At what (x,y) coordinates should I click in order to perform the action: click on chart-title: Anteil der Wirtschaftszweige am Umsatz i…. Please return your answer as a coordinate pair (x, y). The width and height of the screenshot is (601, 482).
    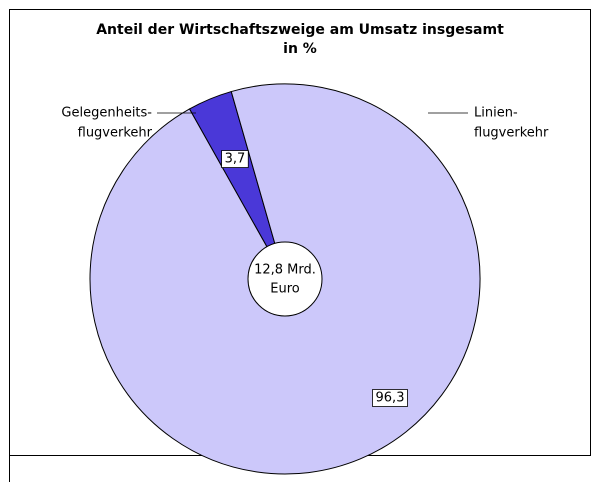
    Looking at the image, I should click on (300, 30).